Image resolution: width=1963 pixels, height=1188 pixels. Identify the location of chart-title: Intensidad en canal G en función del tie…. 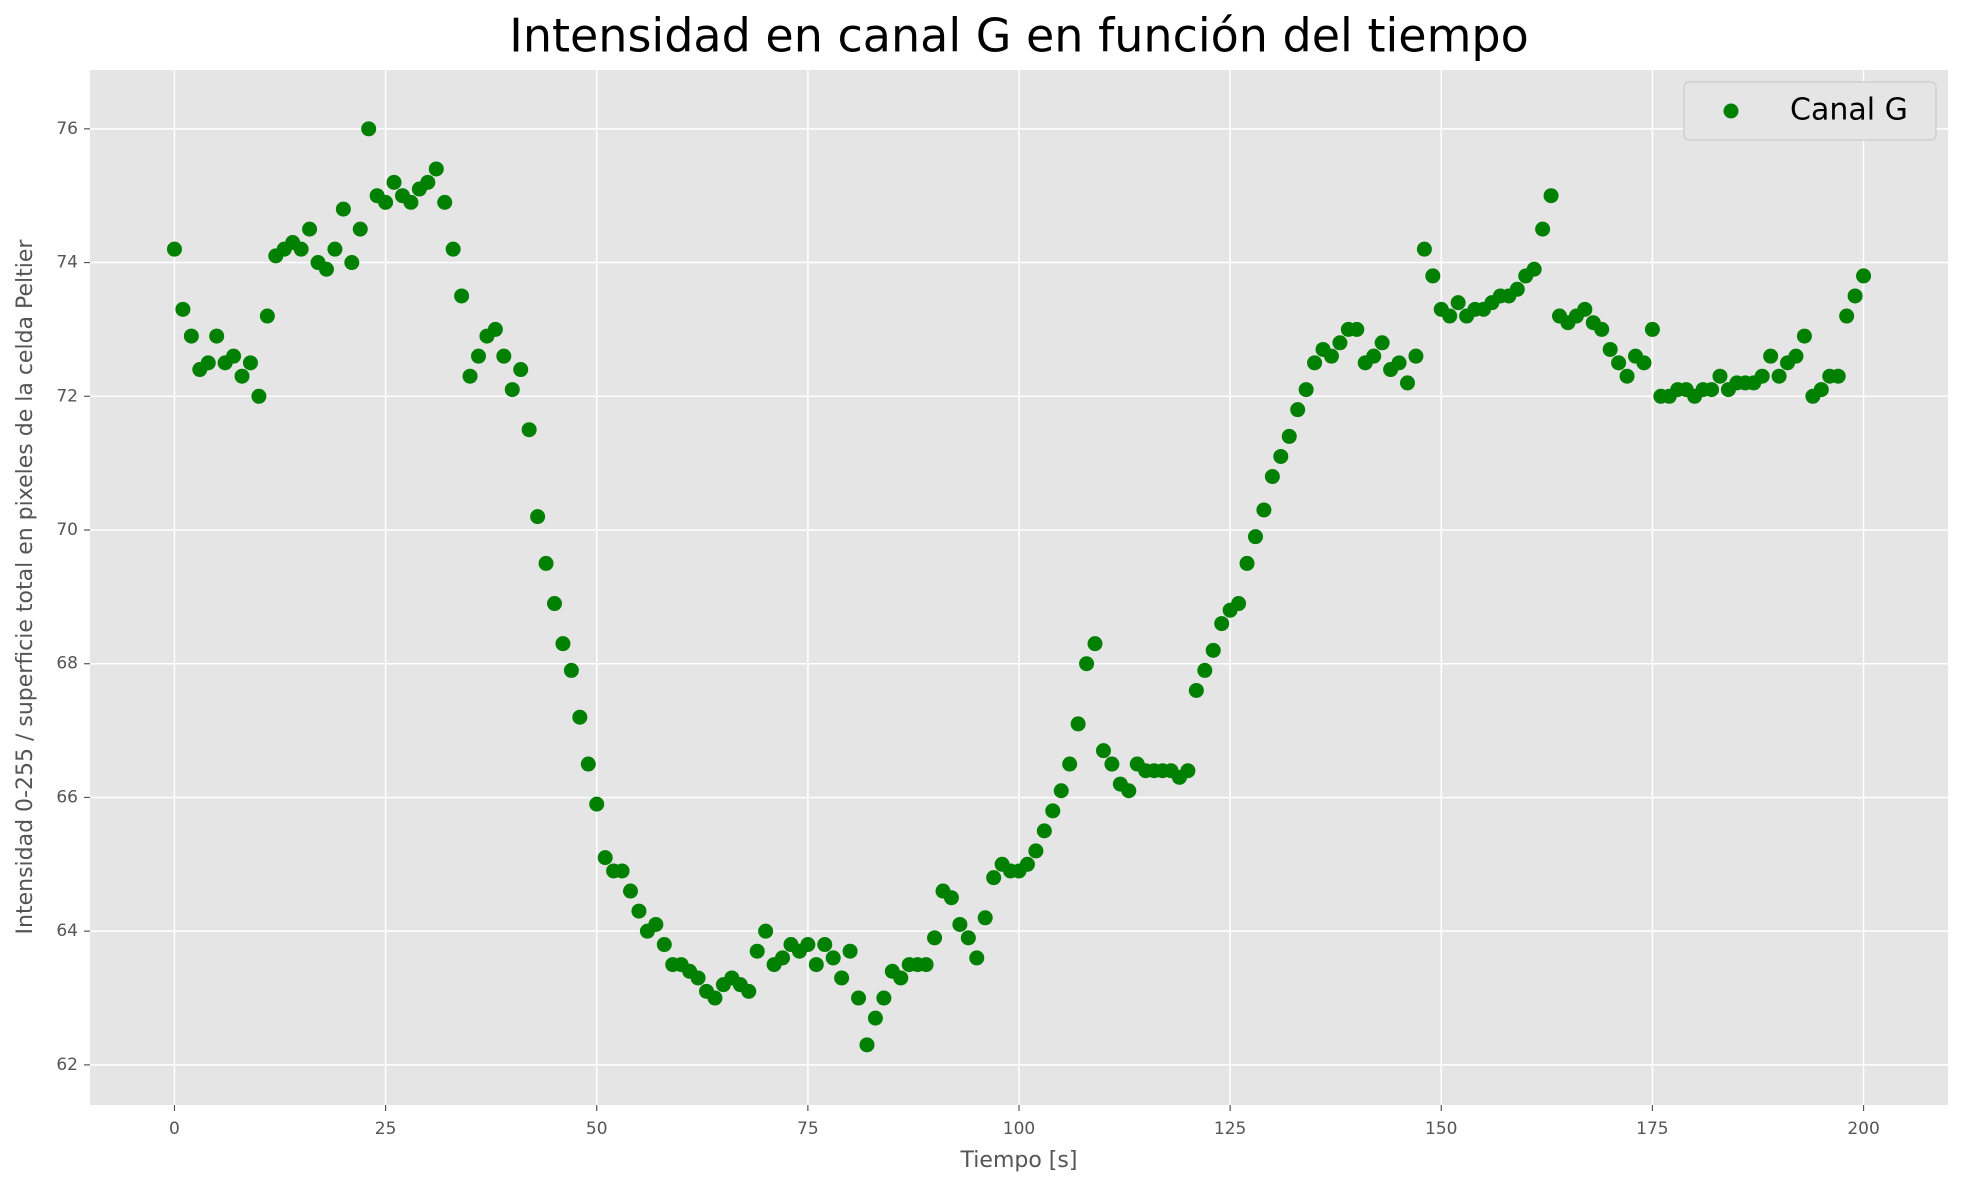
(1018, 36).